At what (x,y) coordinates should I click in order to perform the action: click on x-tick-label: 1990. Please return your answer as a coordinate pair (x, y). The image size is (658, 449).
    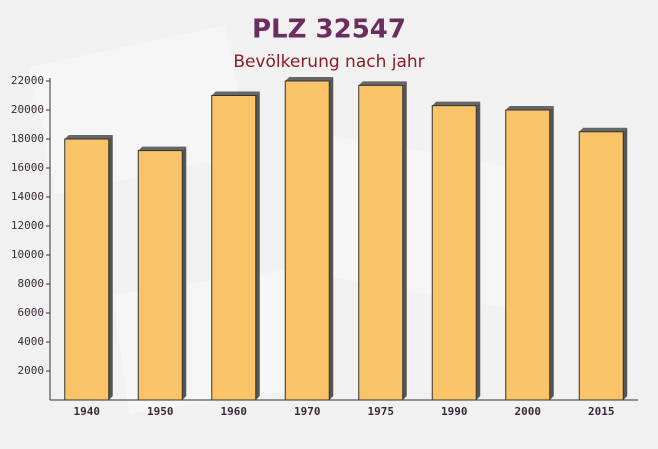
    Looking at the image, I should click on (454, 411).